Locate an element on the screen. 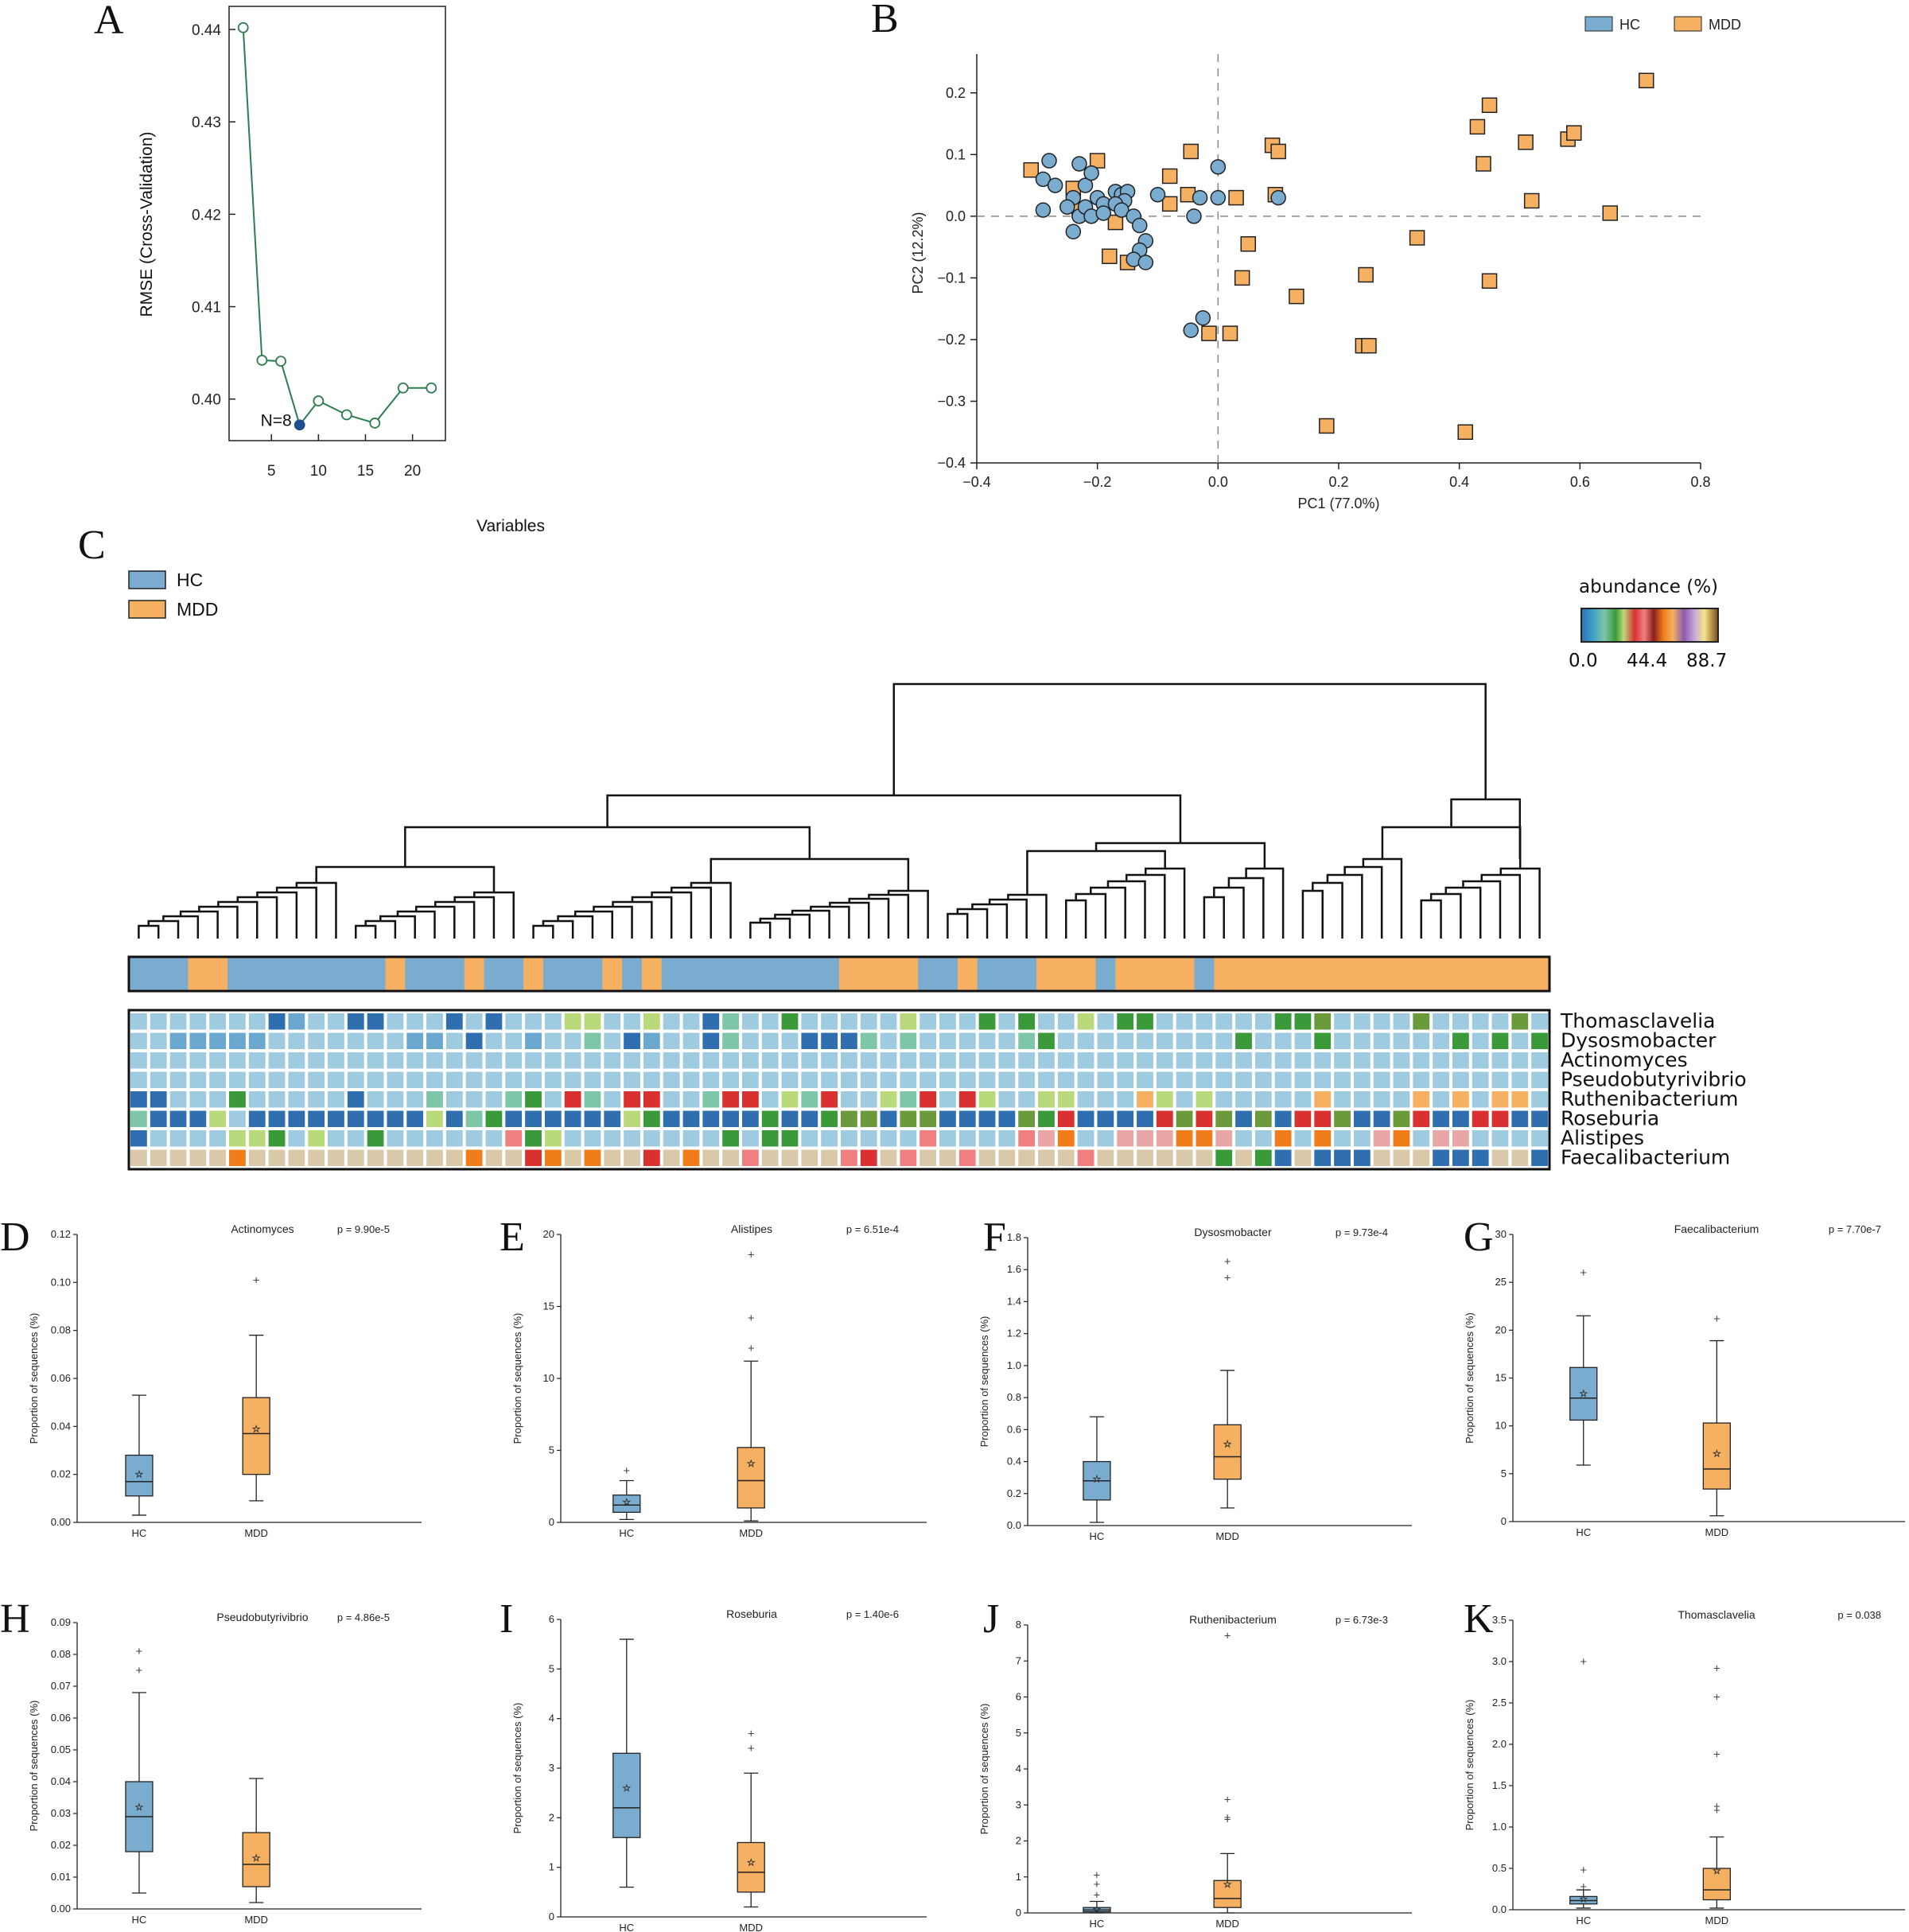  box-p-value: p = 7.70e-7 is located at coordinates (1855, 1229).